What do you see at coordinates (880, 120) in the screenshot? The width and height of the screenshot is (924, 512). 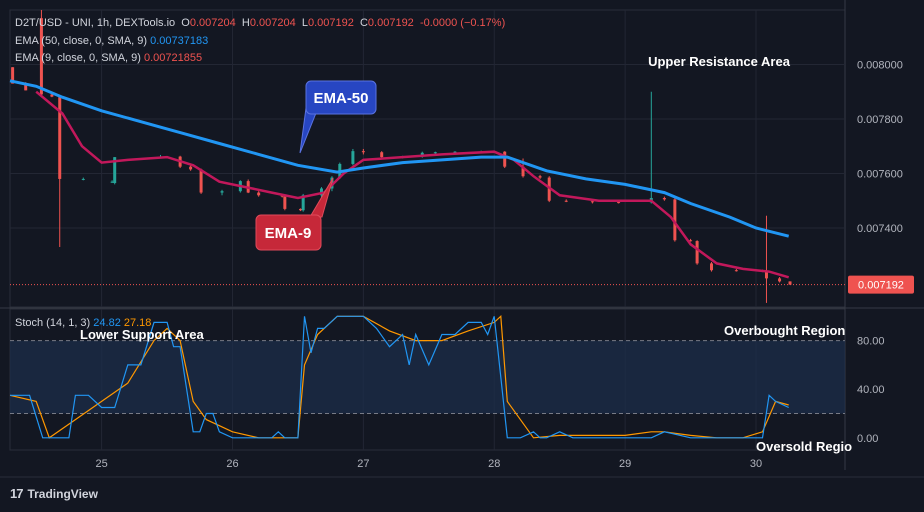 I see `price-tick-label: 0.007800` at bounding box center [880, 120].